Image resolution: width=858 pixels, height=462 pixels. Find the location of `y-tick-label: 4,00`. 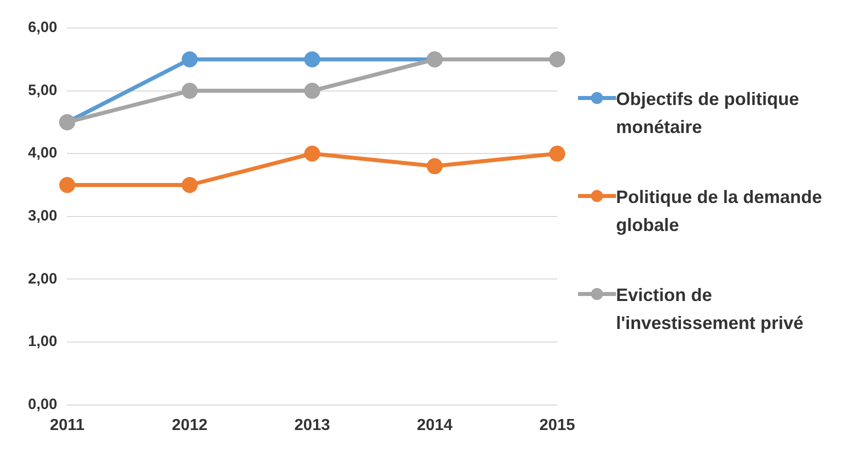

y-tick-label: 4,00 is located at coordinates (43, 153).